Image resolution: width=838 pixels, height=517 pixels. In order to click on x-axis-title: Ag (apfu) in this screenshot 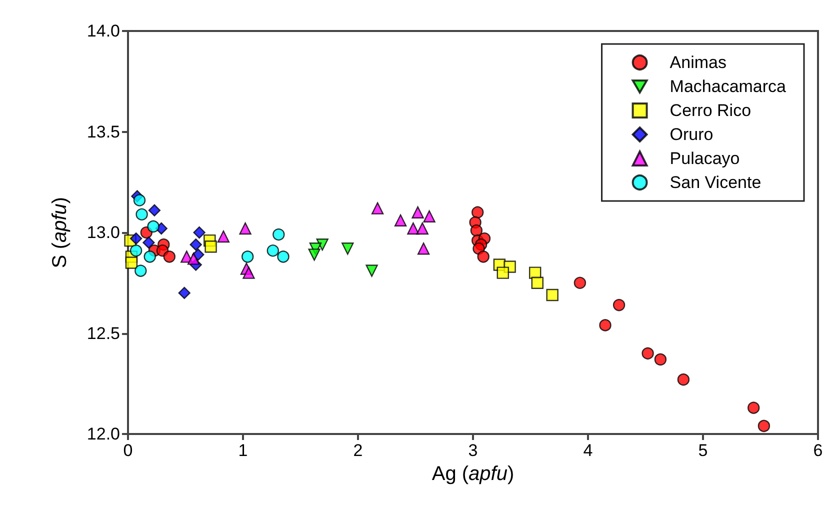, I will do `click(473, 474)`.